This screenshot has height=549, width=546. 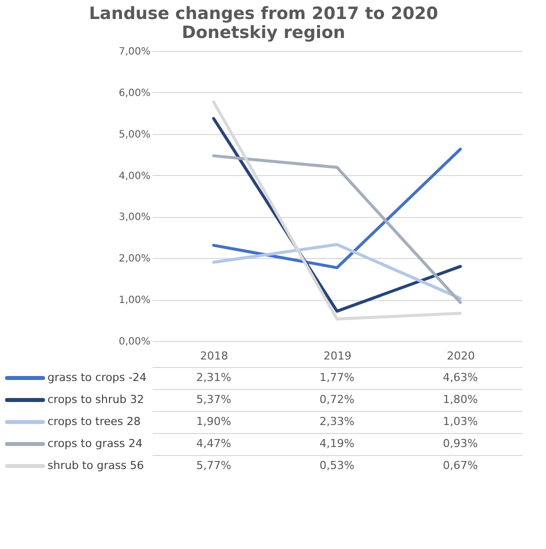 What do you see at coordinates (264, 33) in the screenshot?
I see `text: Donetskiy region` at bounding box center [264, 33].